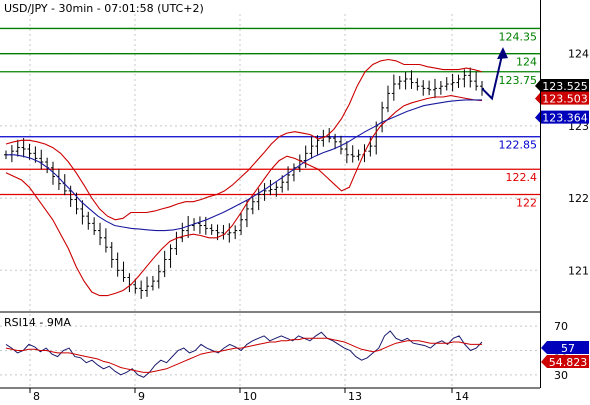 The height and width of the screenshot is (405, 590). Describe the element at coordinates (104, 8) in the screenshot. I see `chart-title: USD/JPY - 30min - 07:01:58 (UTC+2)` at that location.